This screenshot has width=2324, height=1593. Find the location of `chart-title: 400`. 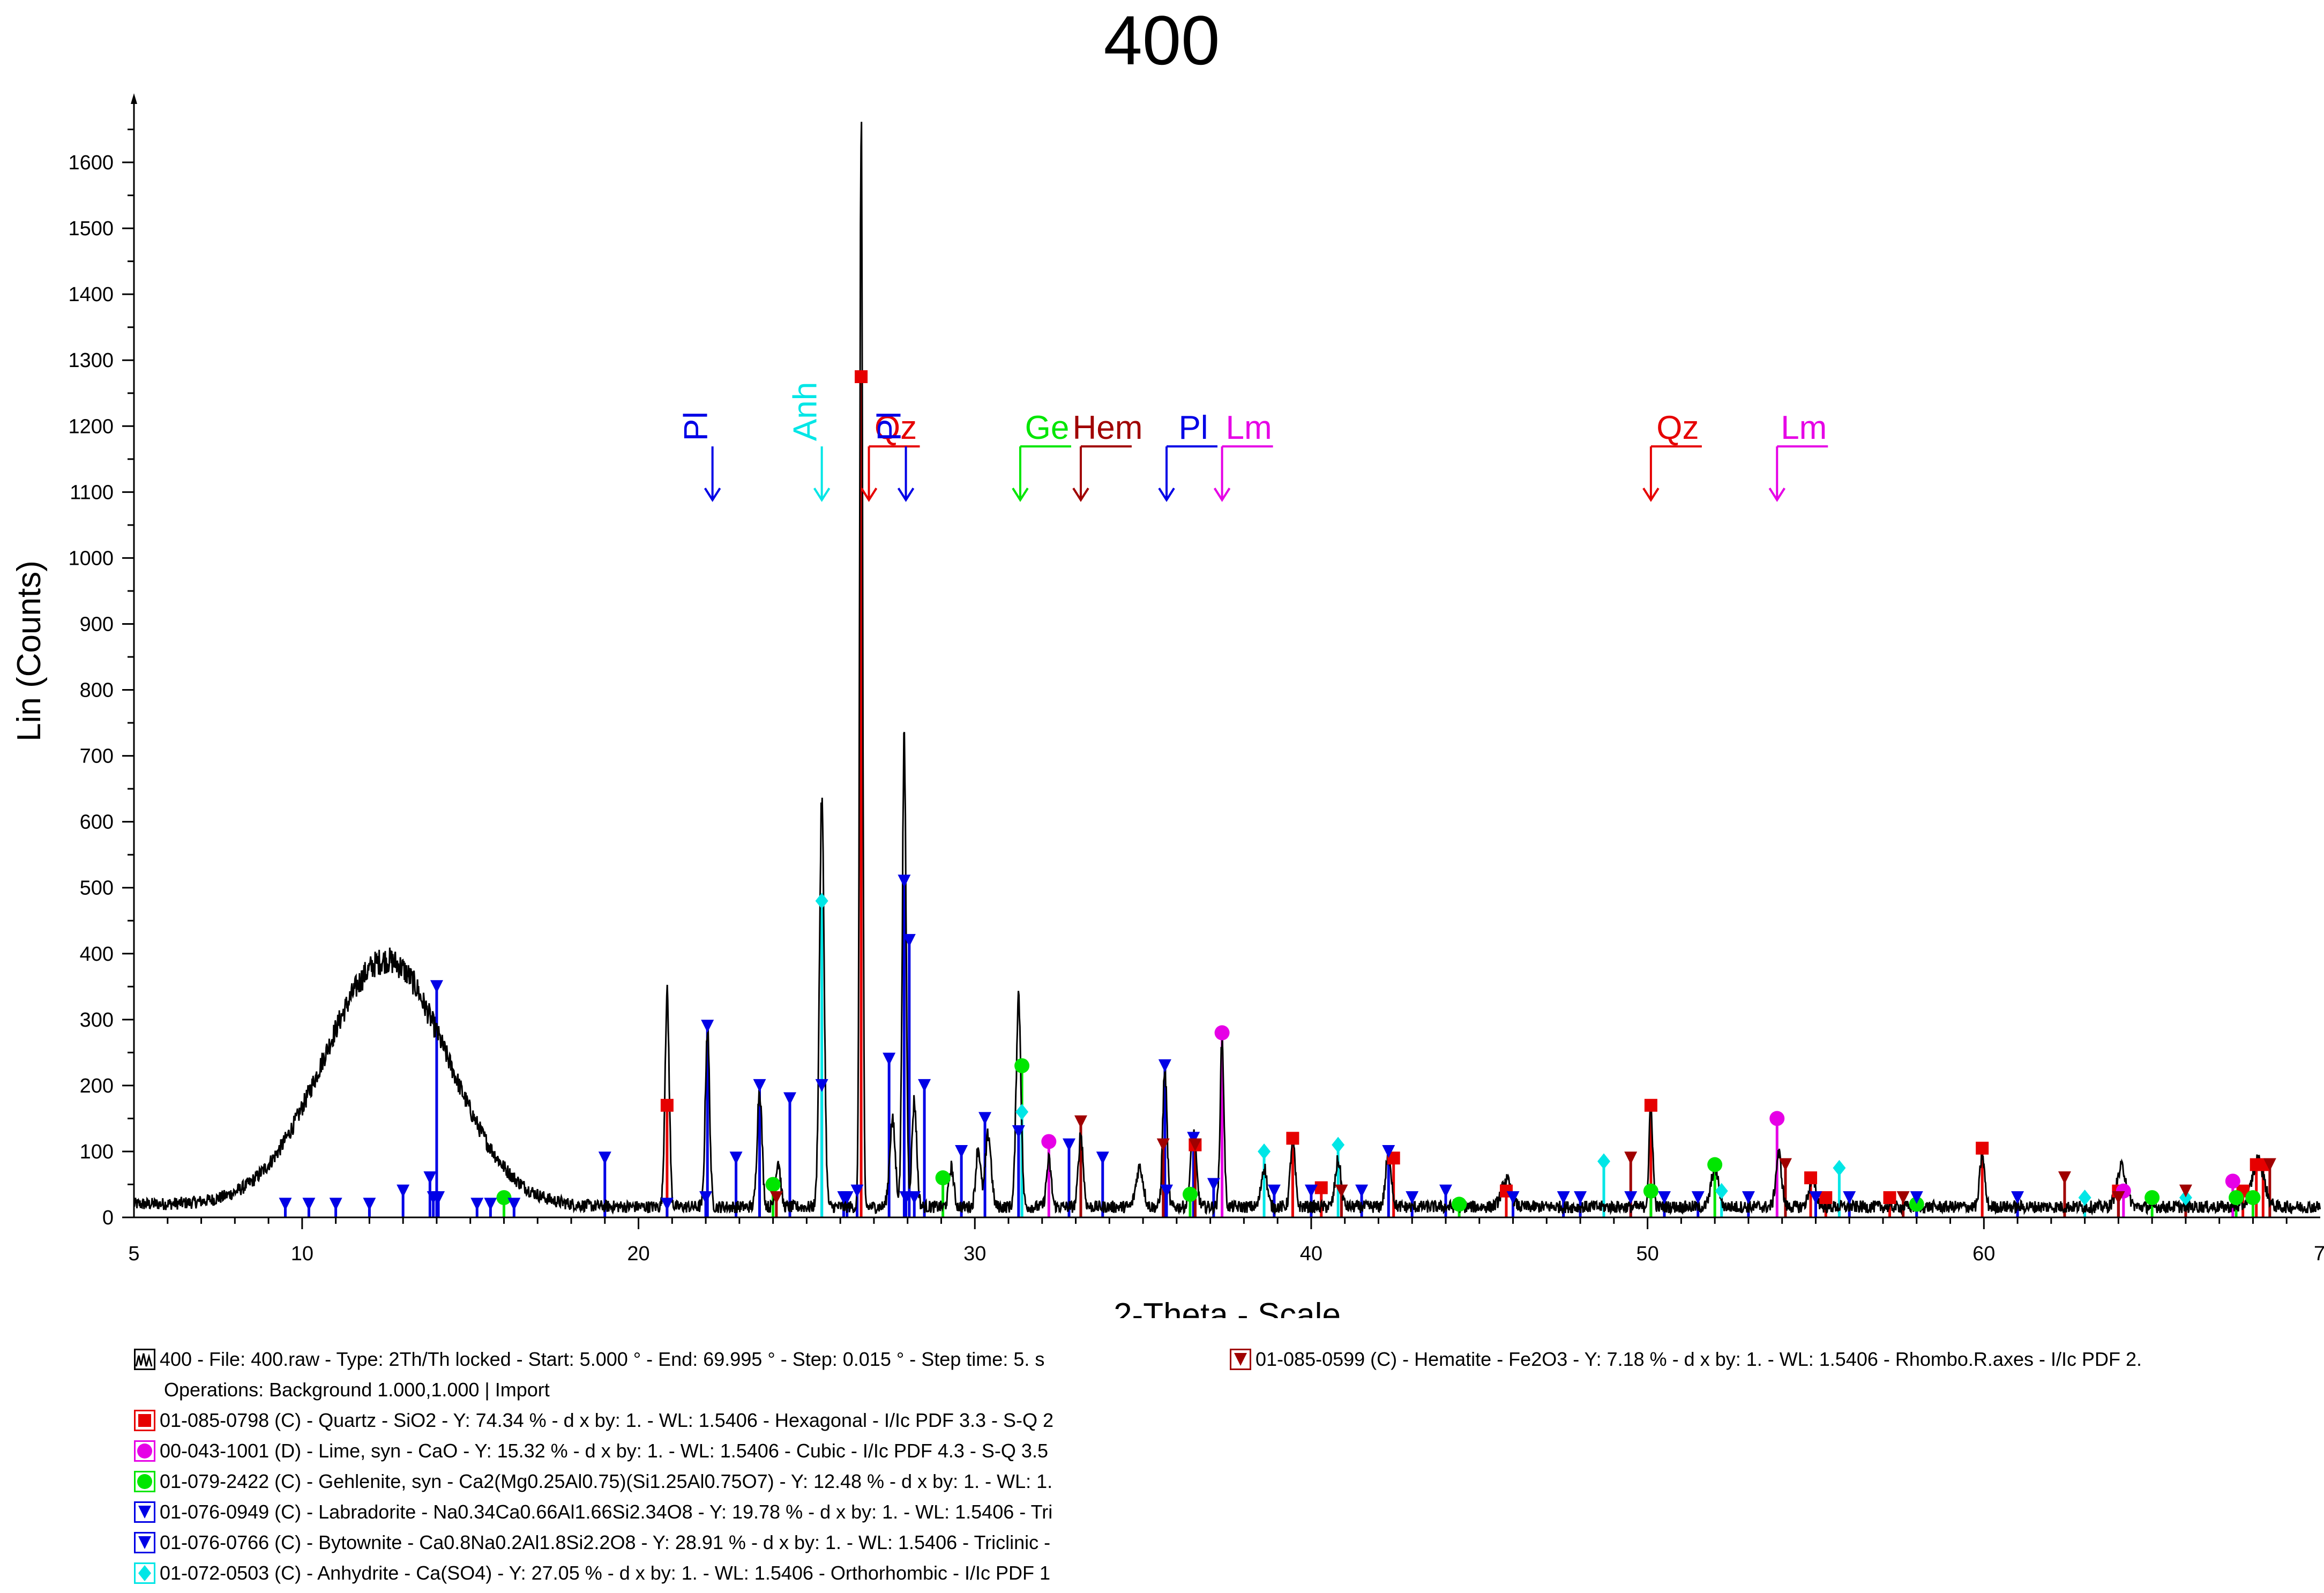

chart-title: 400 is located at coordinates (1162, 40).